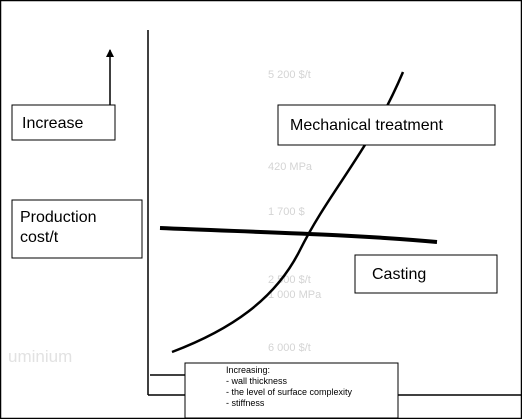 The height and width of the screenshot is (419, 522). Describe the element at coordinates (295, 295) in the screenshot. I see `ghost-text: 1 000 MPa` at that location.